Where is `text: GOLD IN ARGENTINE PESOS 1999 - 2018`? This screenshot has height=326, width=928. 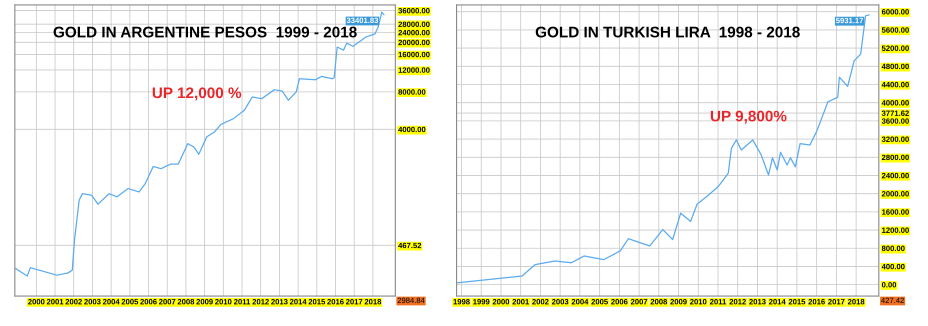 text: GOLD IN ARGENTINE PESOS 1999 - 2018 is located at coordinates (205, 32).